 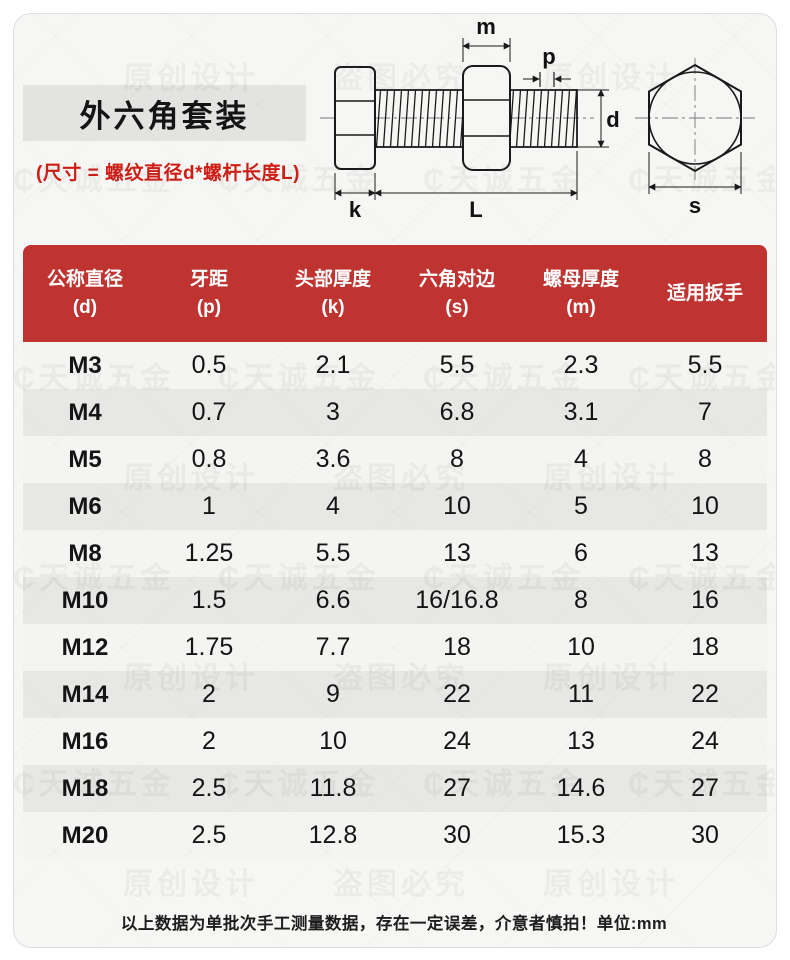 I want to click on dim-label-m: m, so click(x=486, y=26).